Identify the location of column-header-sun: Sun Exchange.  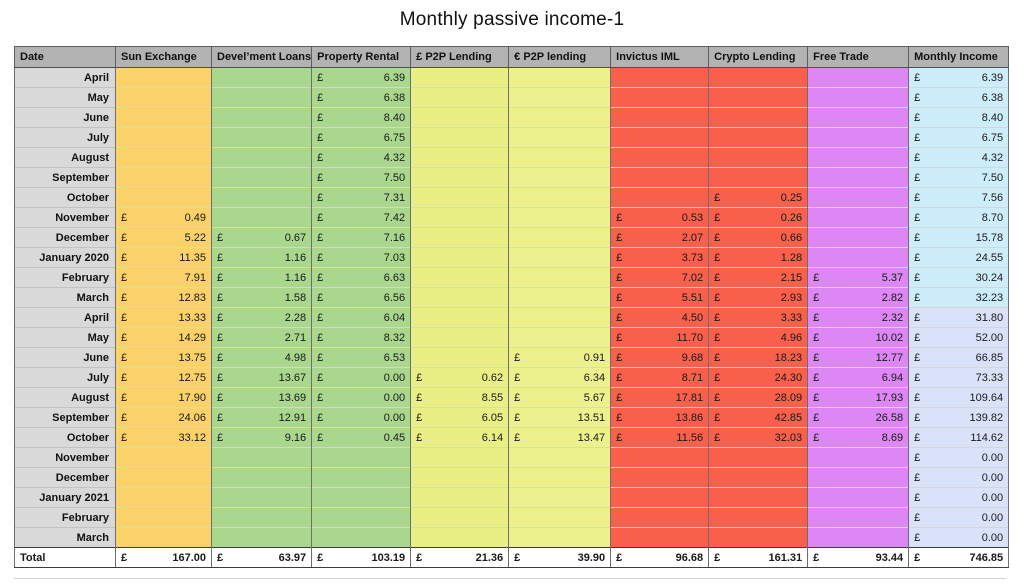
(163, 57).